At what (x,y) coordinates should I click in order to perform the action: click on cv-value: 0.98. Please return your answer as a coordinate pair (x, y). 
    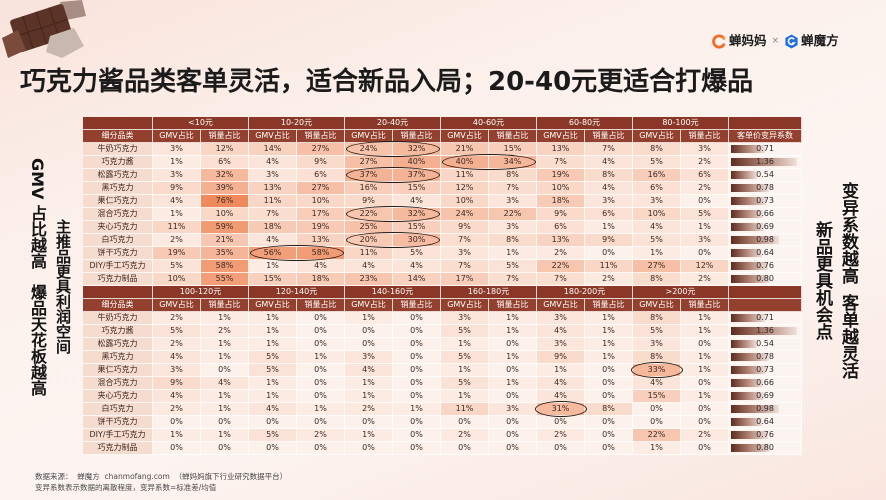
    Looking at the image, I should click on (765, 239).